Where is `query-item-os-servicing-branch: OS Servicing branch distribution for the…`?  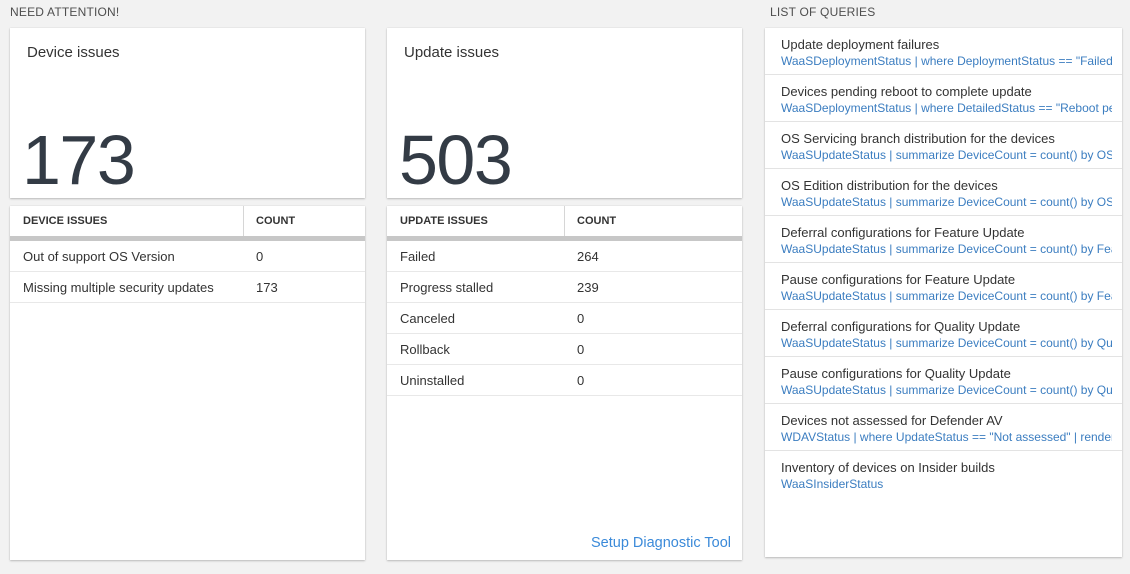 query-item-os-servicing-branch: OS Servicing branch distribution for the… is located at coordinates (943, 145).